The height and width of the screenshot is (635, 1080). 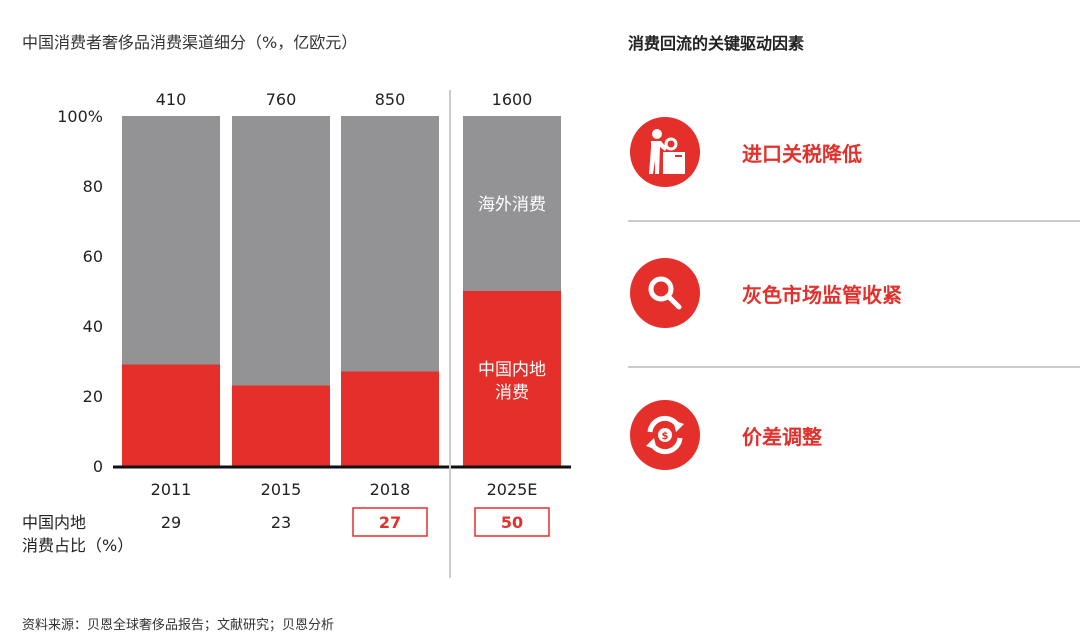 What do you see at coordinates (78, 545) in the screenshot?
I see `share-label-line2: 消费占比（%）` at bounding box center [78, 545].